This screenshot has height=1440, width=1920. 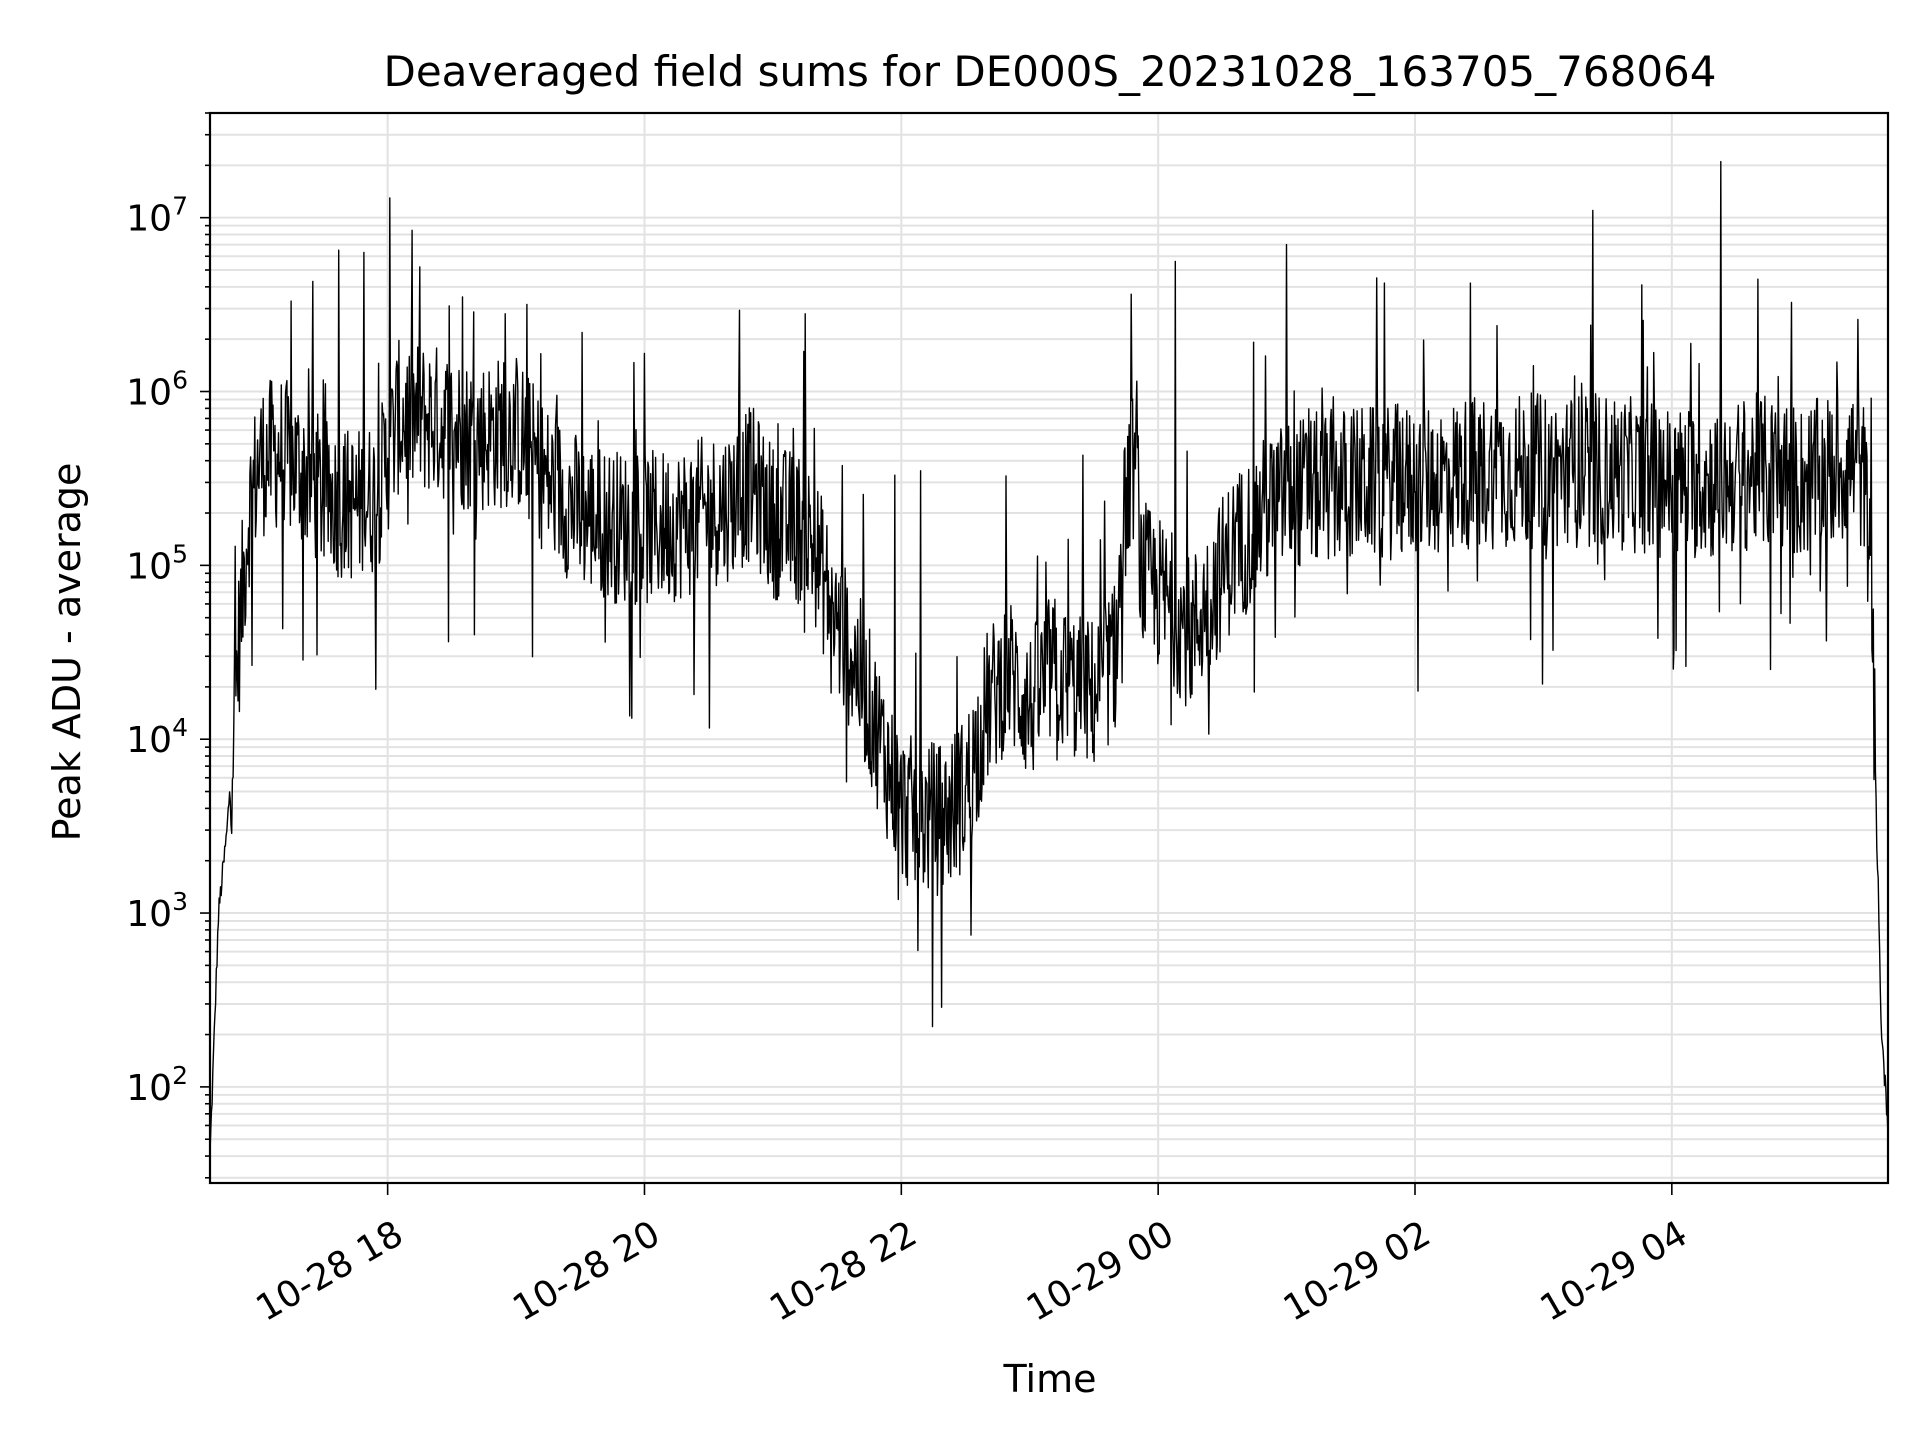 What do you see at coordinates (180, 901) in the screenshot?
I see `y-tick-exponent: 3` at bounding box center [180, 901].